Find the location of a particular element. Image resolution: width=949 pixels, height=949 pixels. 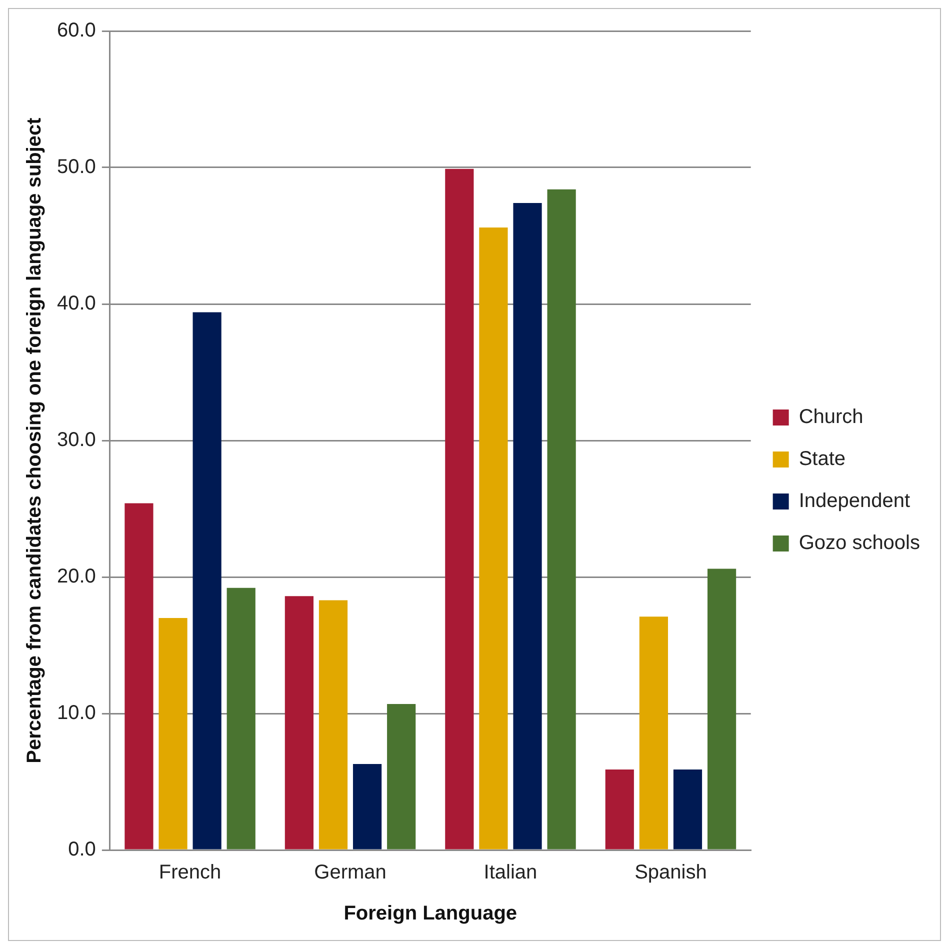

y-tick-label: 30.0 is located at coordinates (76, 440).